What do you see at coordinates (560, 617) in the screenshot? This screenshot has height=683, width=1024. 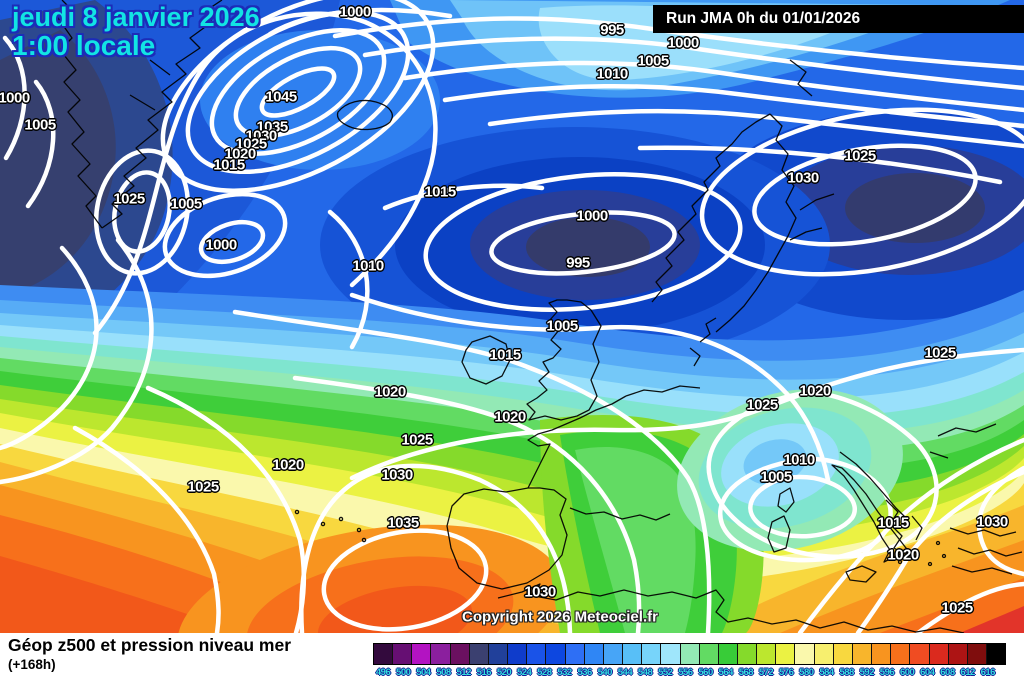 I see `copyright-watermark: Copyright 2026 Meteociel.fr` at bounding box center [560, 617].